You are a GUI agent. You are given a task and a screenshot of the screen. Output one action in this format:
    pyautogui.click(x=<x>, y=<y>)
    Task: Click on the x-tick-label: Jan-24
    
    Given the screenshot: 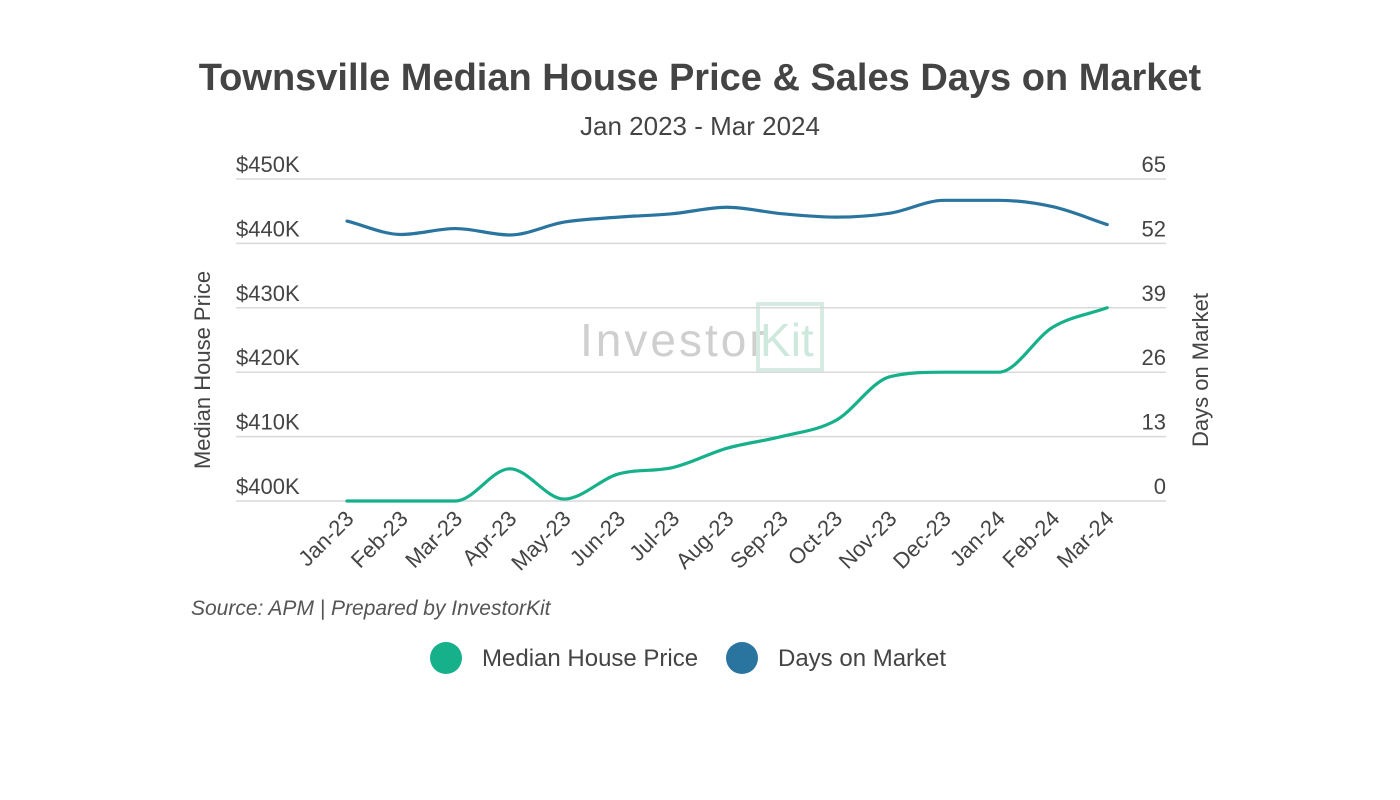 What is the action you would take?
    pyautogui.click(x=977, y=538)
    